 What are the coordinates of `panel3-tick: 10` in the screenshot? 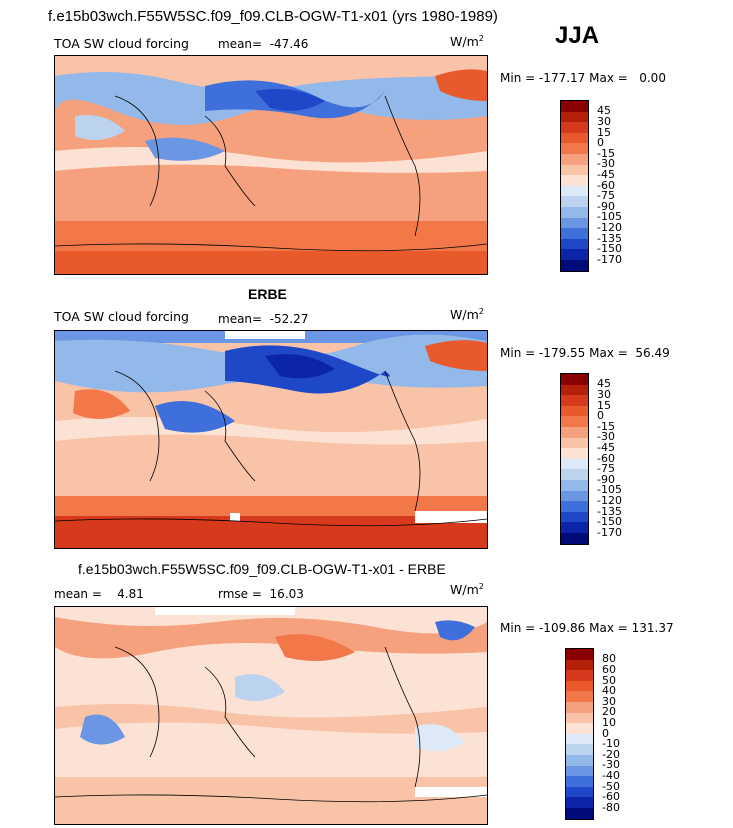 It's located at (609, 722).